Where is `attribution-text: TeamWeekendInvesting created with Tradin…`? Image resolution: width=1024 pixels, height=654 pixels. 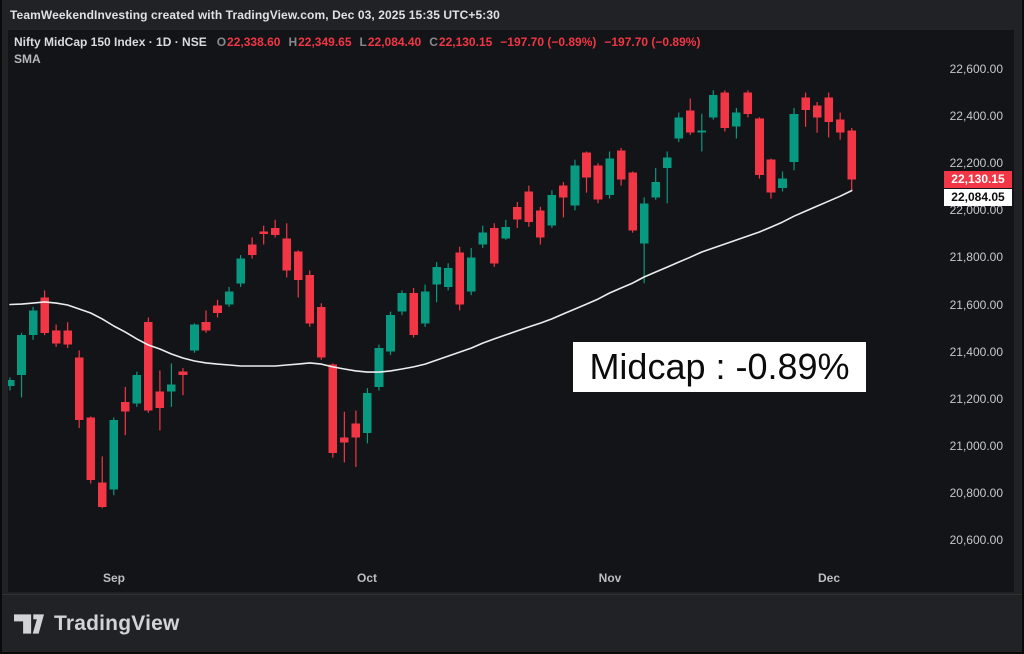 attribution-text: TeamWeekendInvesting created with Tradin… is located at coordinates (255, 15).